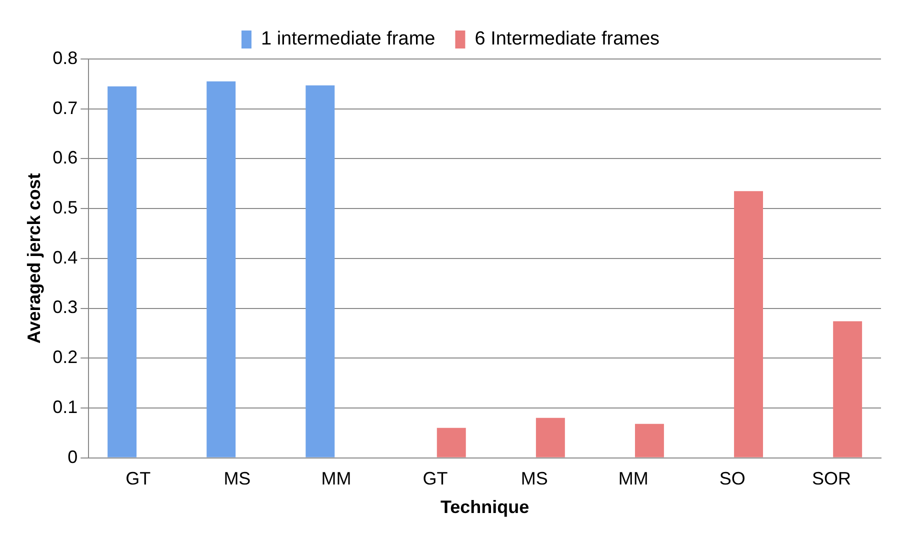  Describe the element at coordinates (65, 257) in the screenshot. I see `y-tick-label: 0.4` at that location.